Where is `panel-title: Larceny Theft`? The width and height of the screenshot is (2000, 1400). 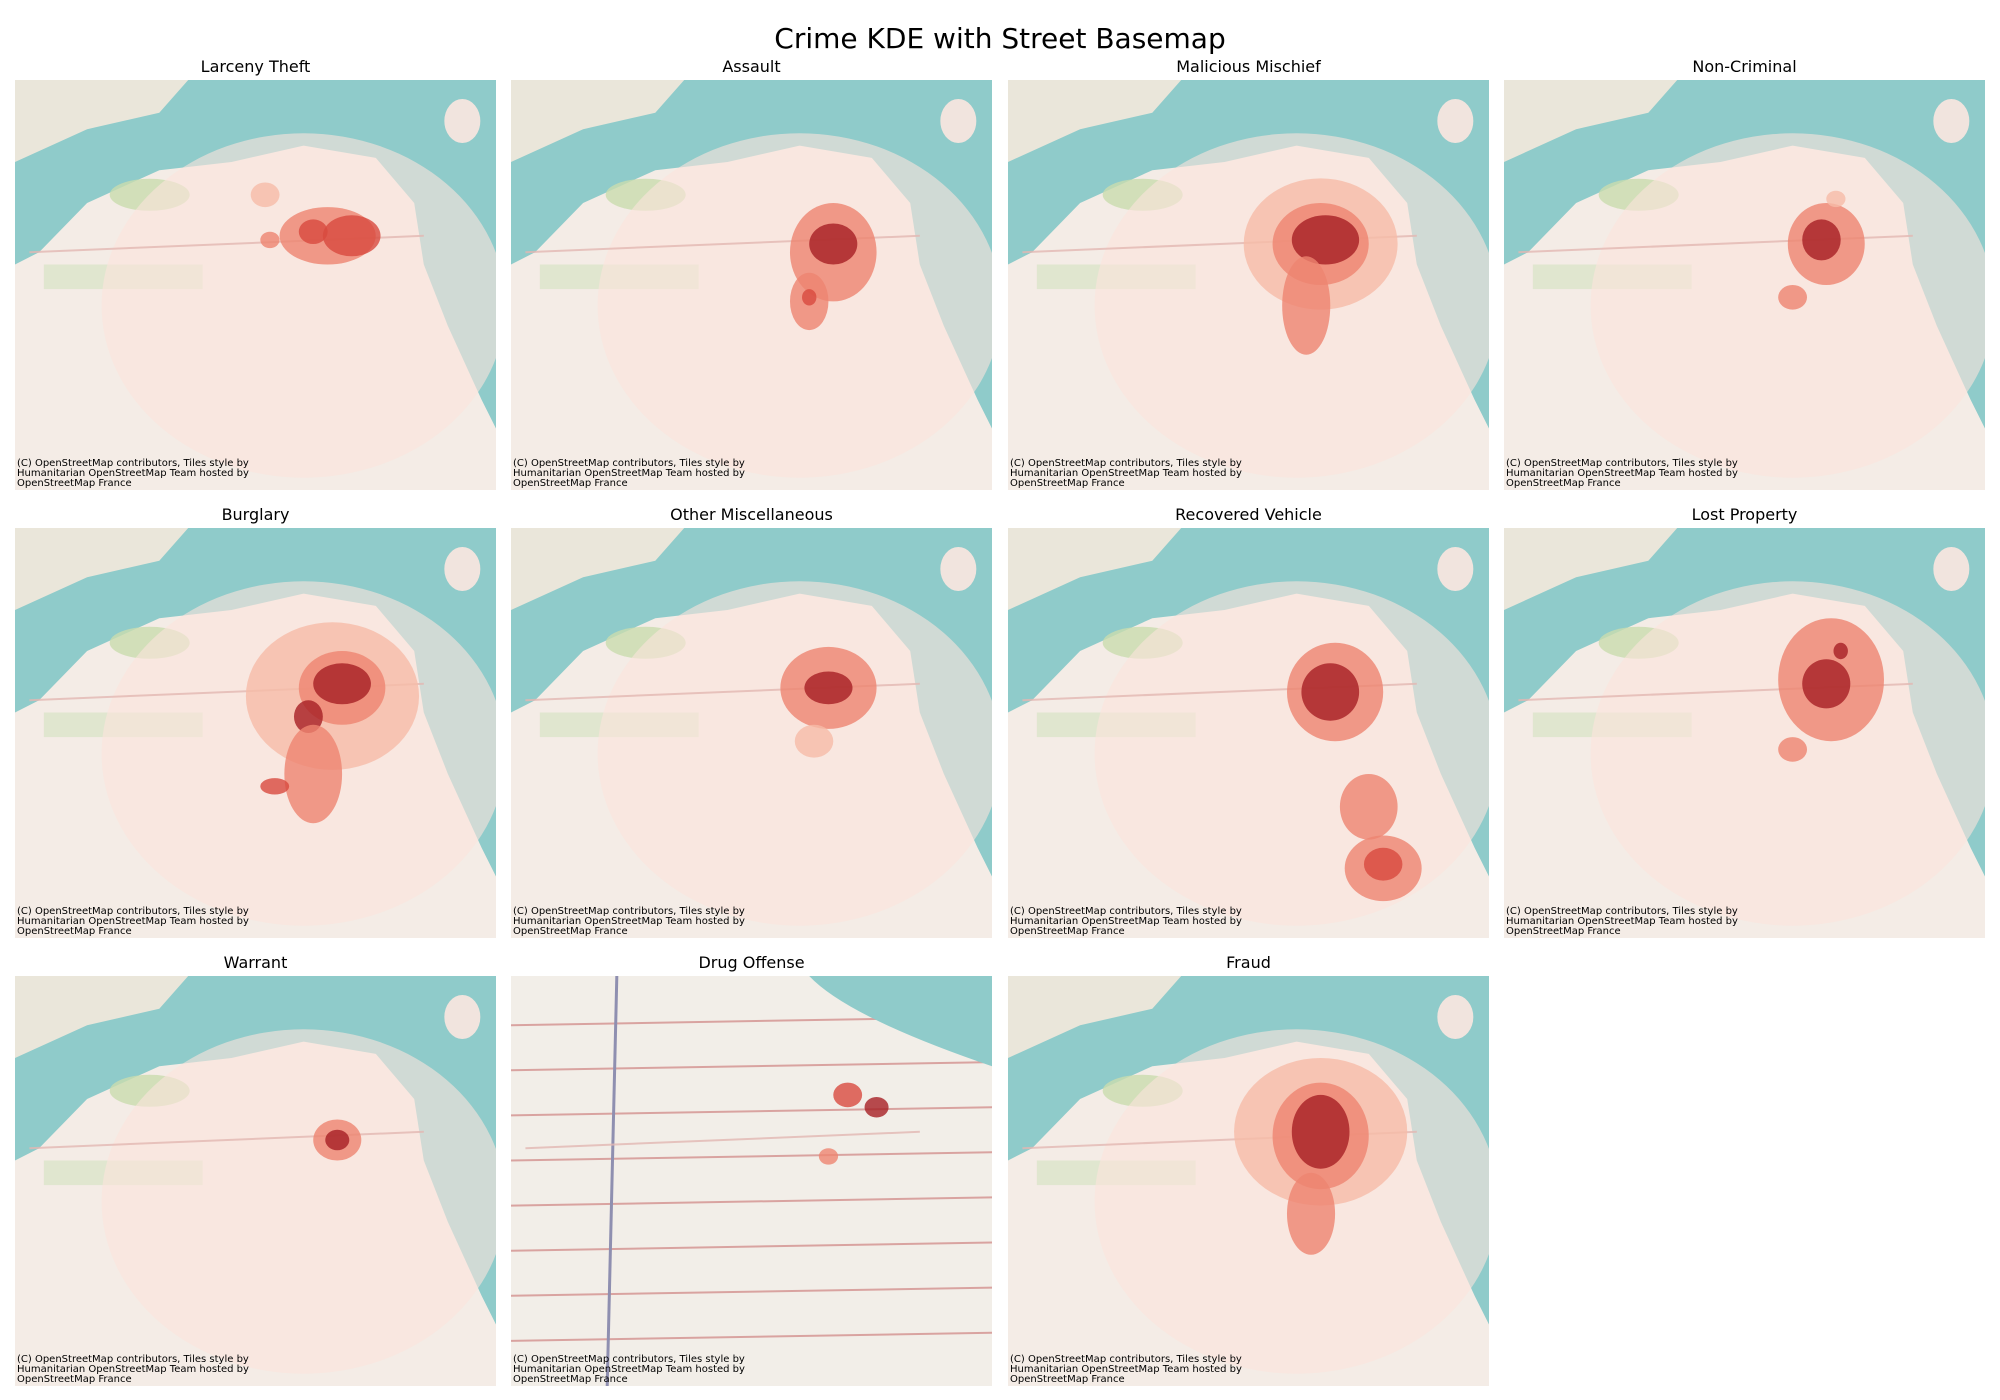 panel-title: Larceny Theft is located at coordinates (256, 66).